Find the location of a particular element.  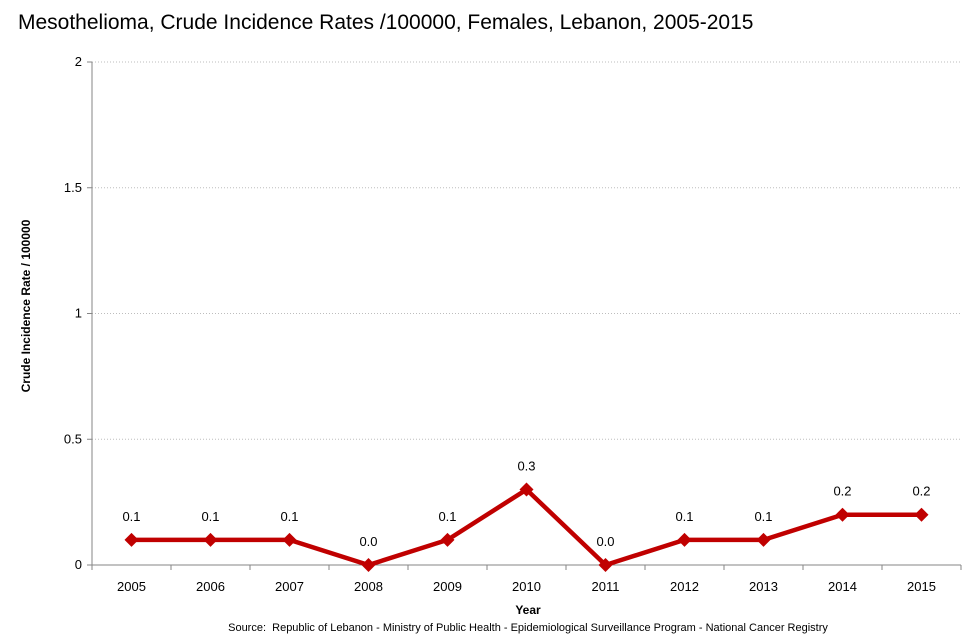

y-tick-label: 0.5 is located at coordinates (73, 438).